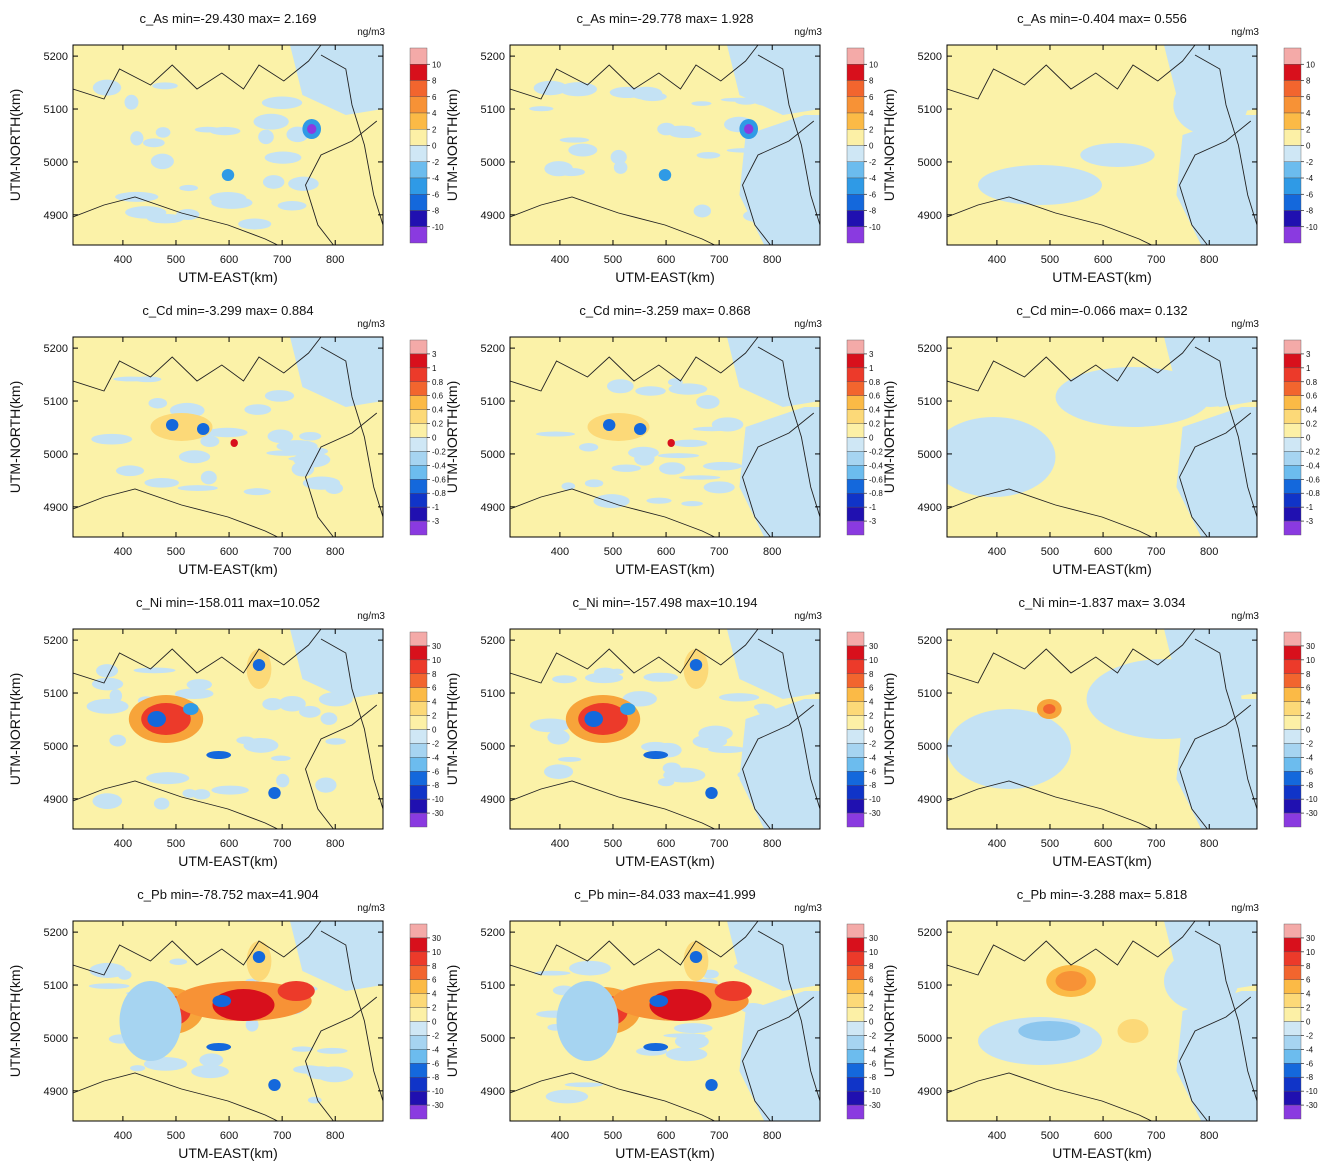 The width and height of the screenshot is (1338, 1175). I want to click on y-tick-label: 5200, so click(493, 349).